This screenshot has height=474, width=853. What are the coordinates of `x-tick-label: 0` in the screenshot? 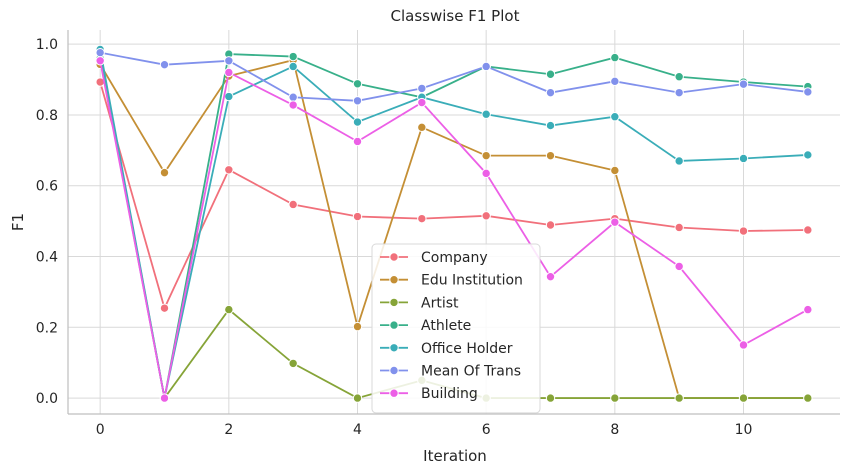 It's located at (100, 430).